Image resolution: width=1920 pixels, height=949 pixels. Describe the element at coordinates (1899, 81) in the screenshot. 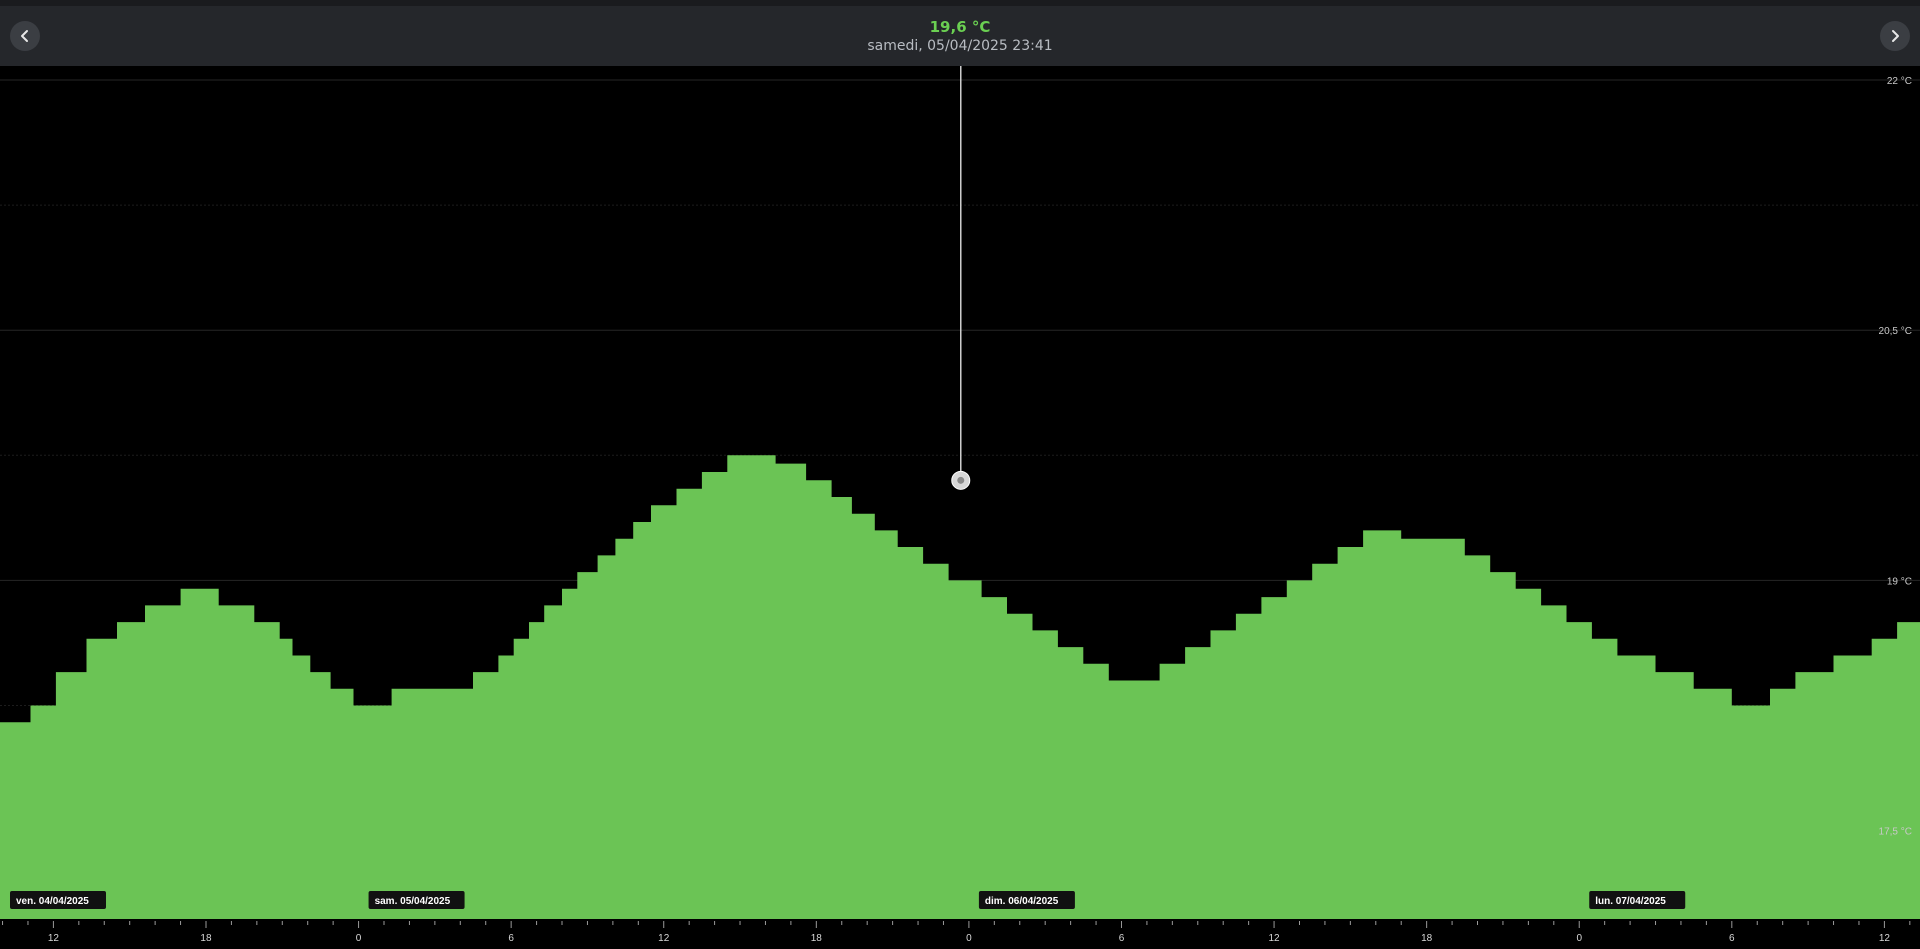

I see `y-tick-label: 22 °C` at that location.